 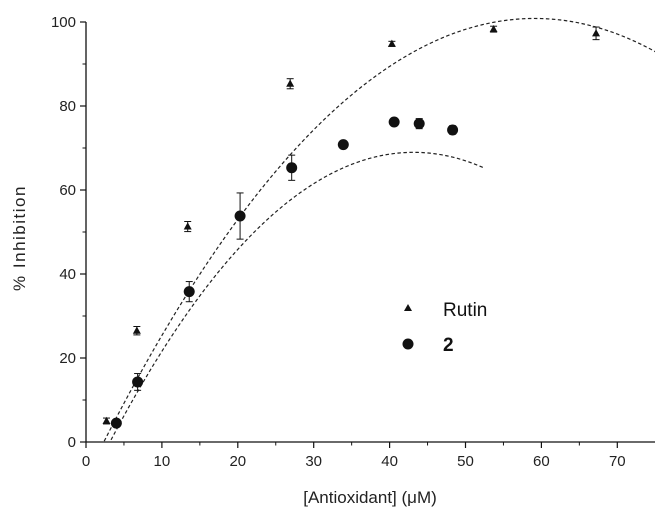 What do you see at coordinates (541, 461) in the screenshot?
I see `x-tick-label: 60` at bounding box center [541, 461].